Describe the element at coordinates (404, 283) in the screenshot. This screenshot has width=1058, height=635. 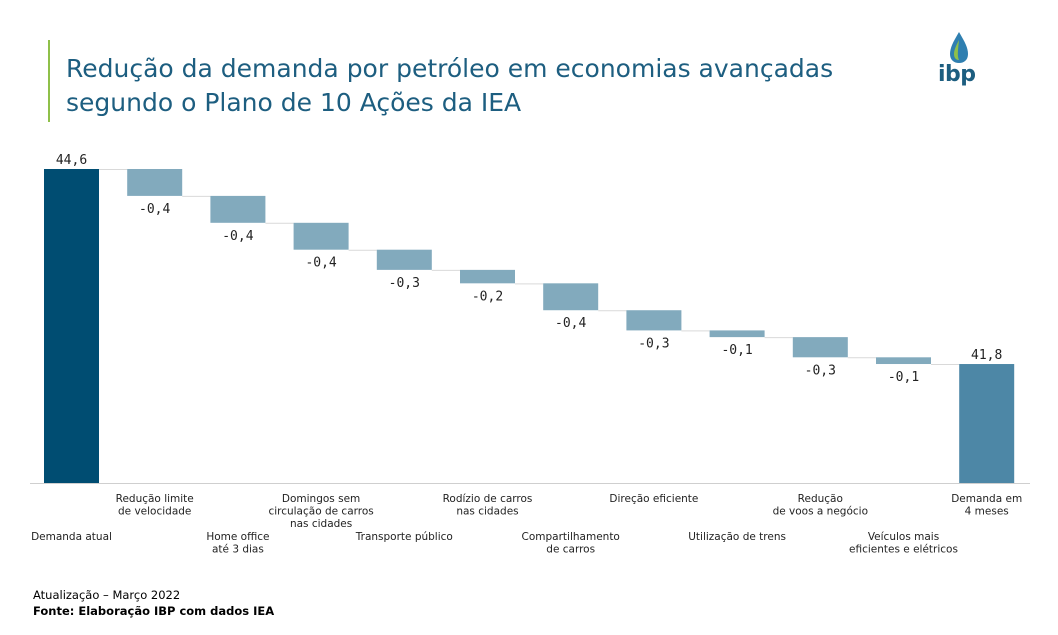
I see `value-label-4: -0,3` at that location.